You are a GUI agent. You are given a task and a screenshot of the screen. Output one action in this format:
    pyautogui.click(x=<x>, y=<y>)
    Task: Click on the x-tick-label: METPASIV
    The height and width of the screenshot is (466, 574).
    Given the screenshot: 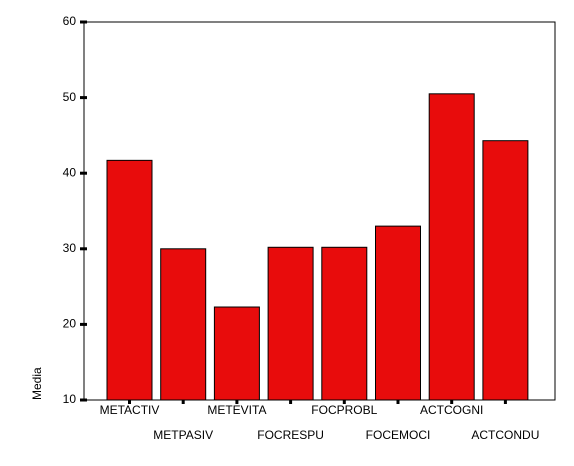 What is the action you would take?
    pyautogui.click(x=183, y=435)
    